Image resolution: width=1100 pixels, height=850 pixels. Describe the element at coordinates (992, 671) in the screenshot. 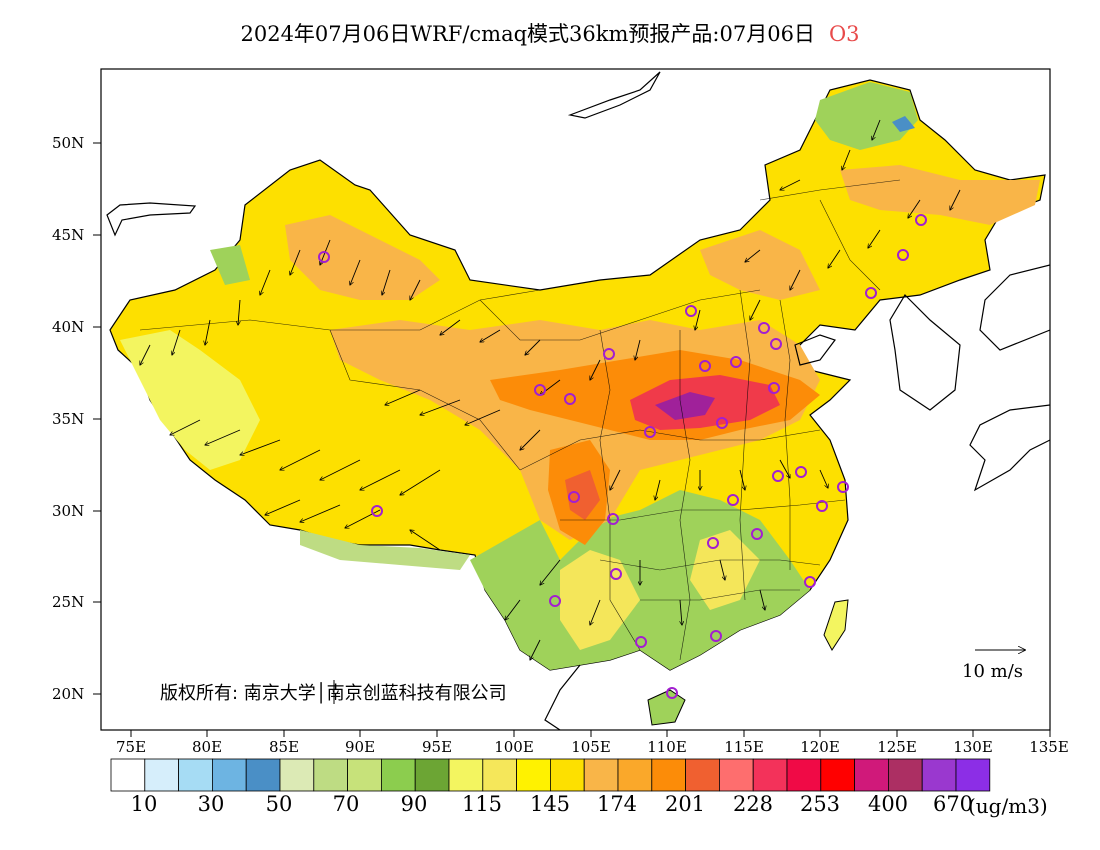

I see `reference-vector-label: 10 m/s` at that location.